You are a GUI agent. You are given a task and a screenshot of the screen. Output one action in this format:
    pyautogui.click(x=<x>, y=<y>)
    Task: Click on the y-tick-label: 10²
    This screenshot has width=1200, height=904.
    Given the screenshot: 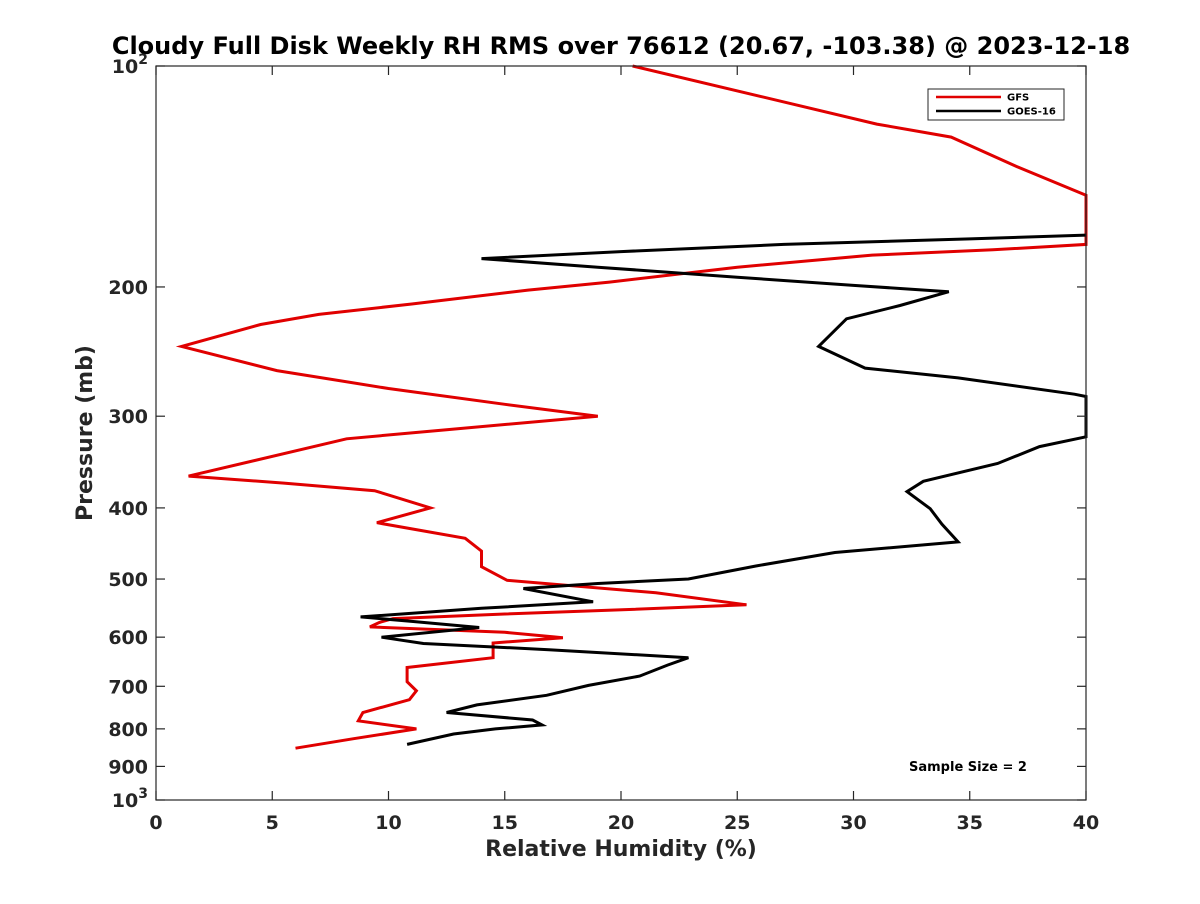 What is the action you would take?
    pyautogui.click(x=130, y=65)
    